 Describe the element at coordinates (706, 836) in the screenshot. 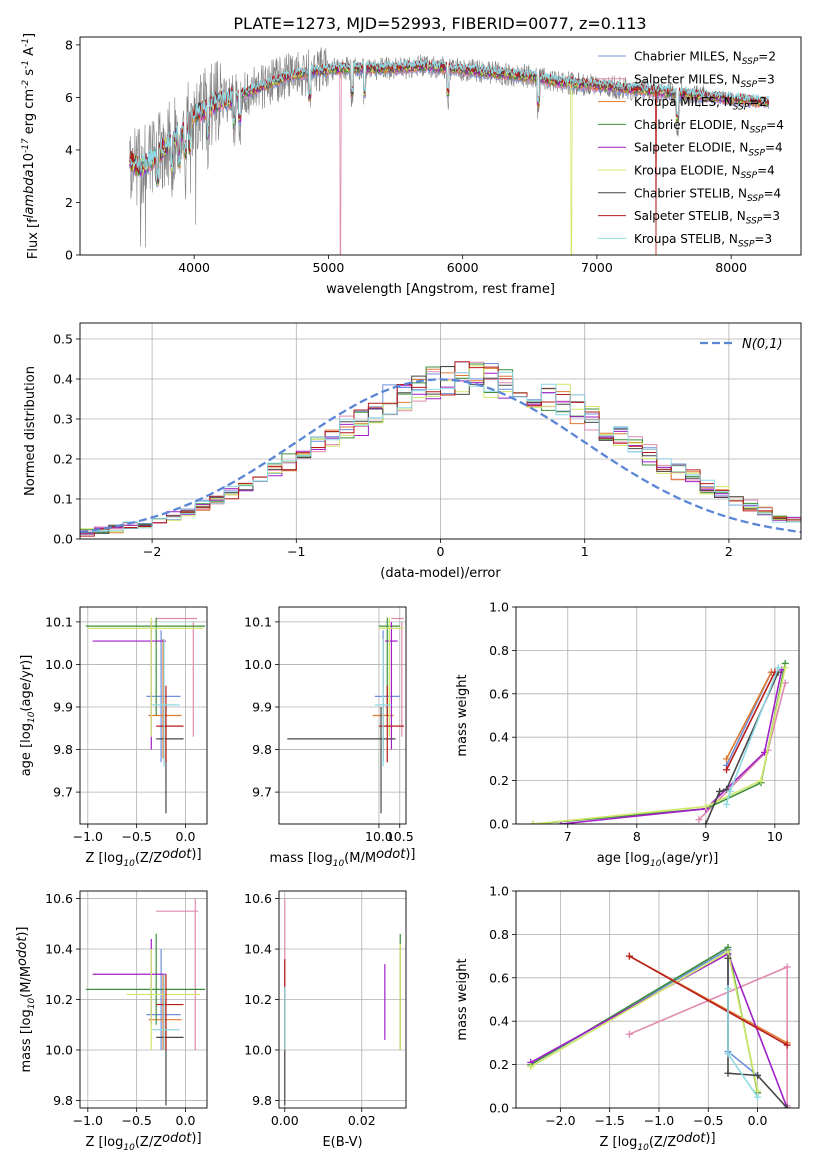

I see `x-tick-label: 9` at that location.